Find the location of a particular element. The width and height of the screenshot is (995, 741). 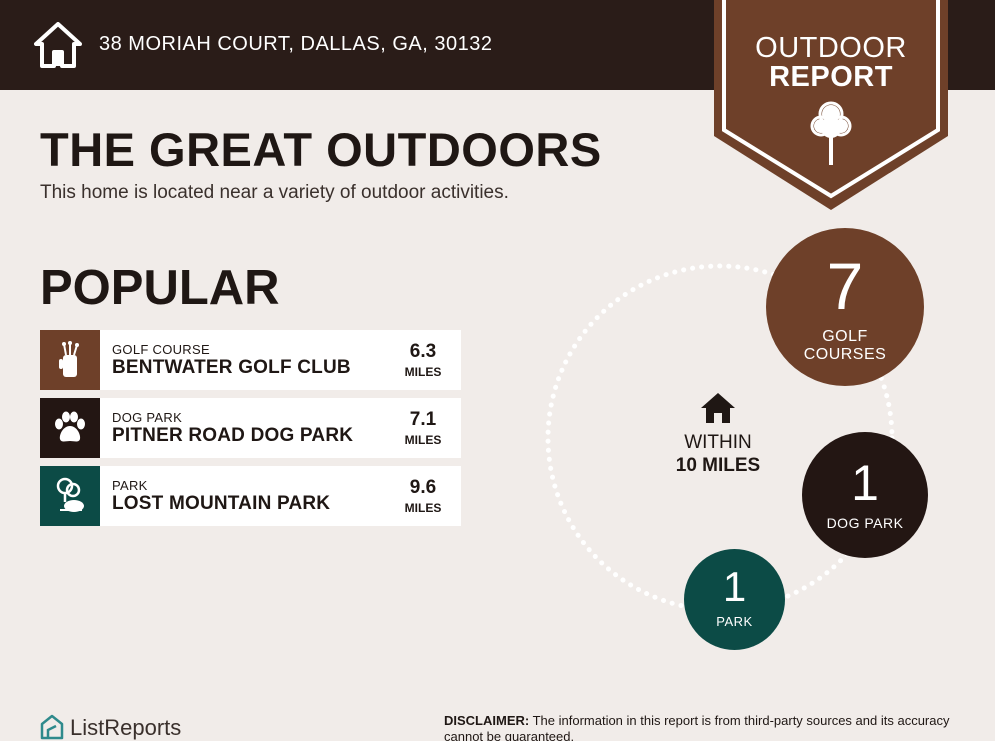

count-label-line2: COURSES is located at coordinates (845, 354).